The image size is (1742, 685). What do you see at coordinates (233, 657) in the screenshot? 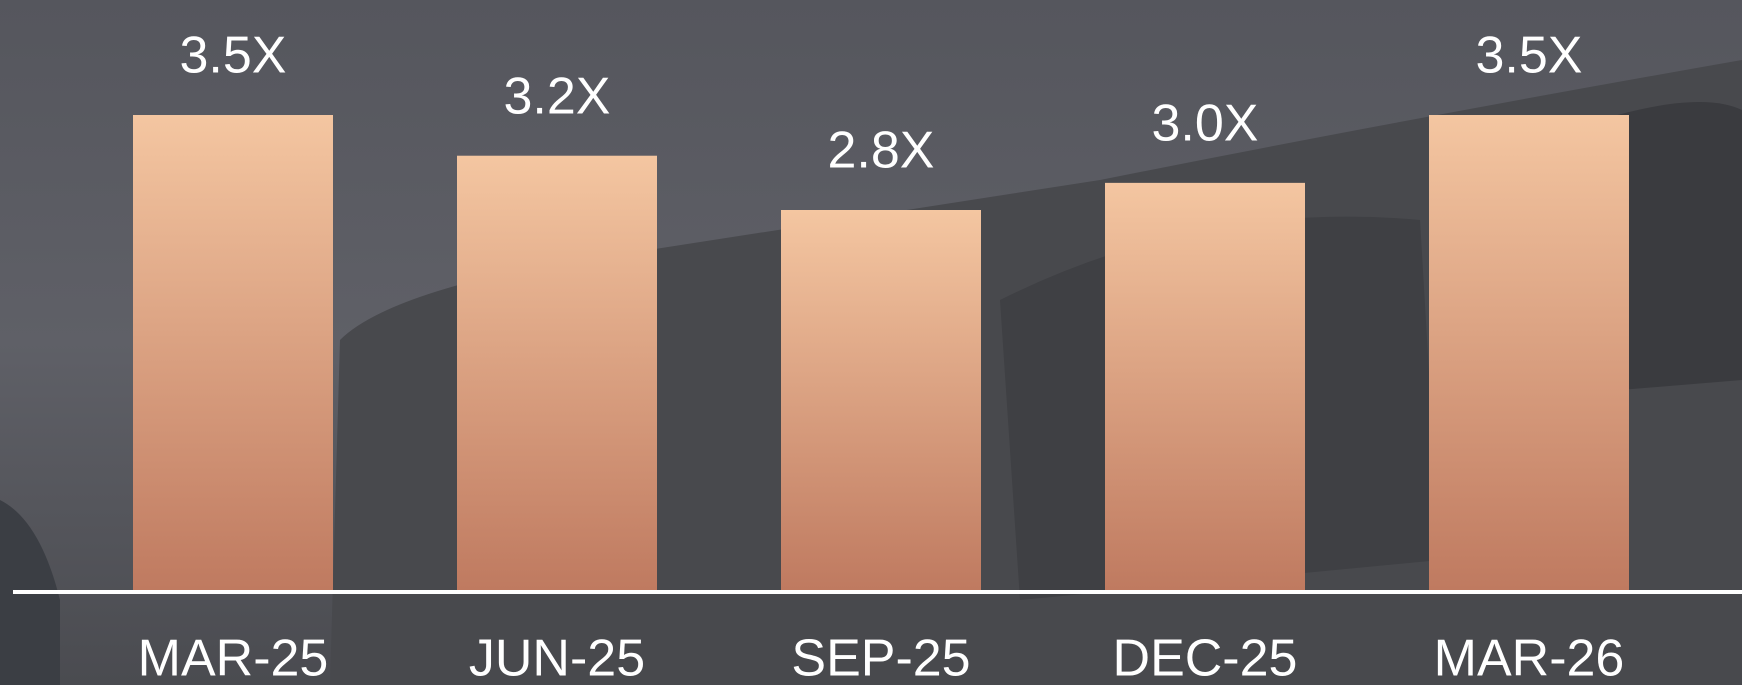
I see `x-tick-label: MAR-25` at bounding box center [233, 657].